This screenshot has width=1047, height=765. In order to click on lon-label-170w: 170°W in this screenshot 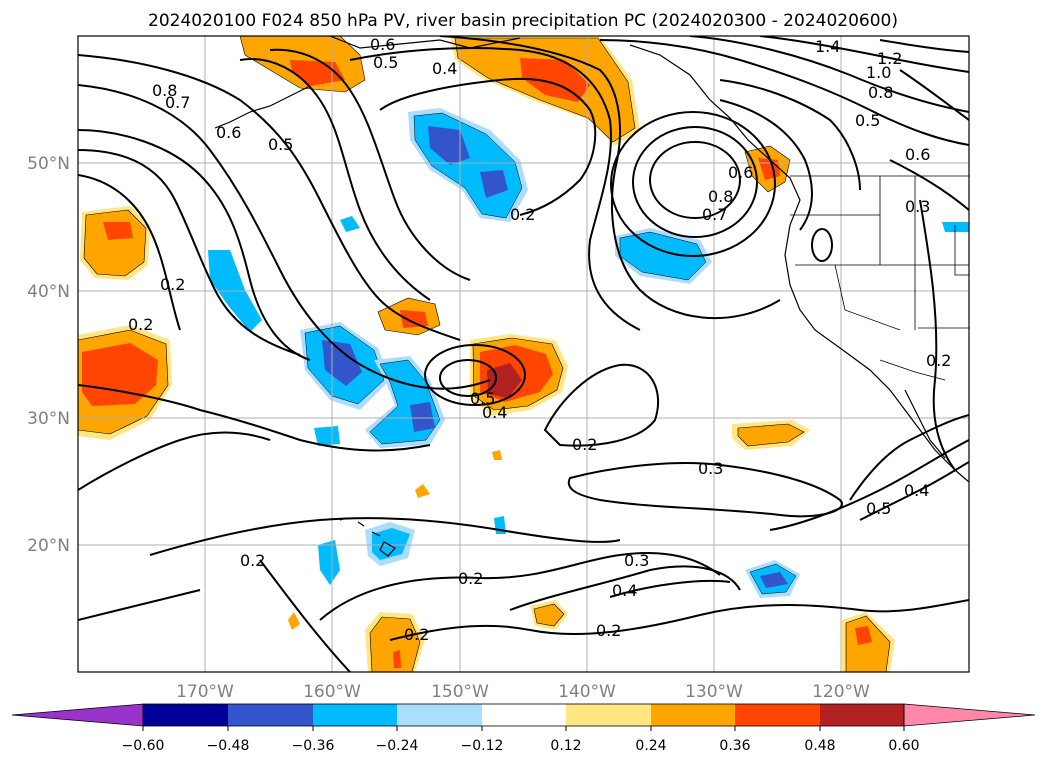, I will do `click(205, 692)`.